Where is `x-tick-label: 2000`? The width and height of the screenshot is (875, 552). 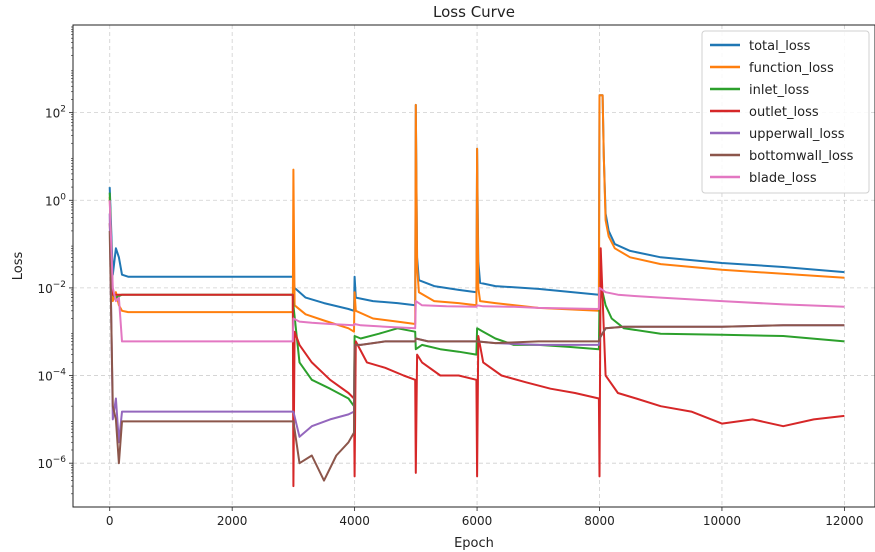 x-tick-label: 2000 is located at coordinates (232, 521).